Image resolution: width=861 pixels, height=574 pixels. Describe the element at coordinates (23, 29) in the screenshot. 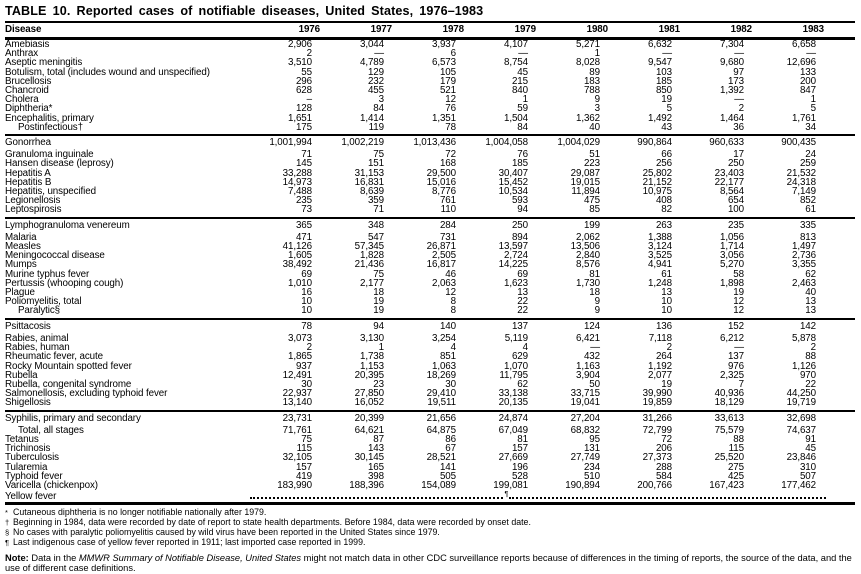

I see `header-disease: Disease` at that location.